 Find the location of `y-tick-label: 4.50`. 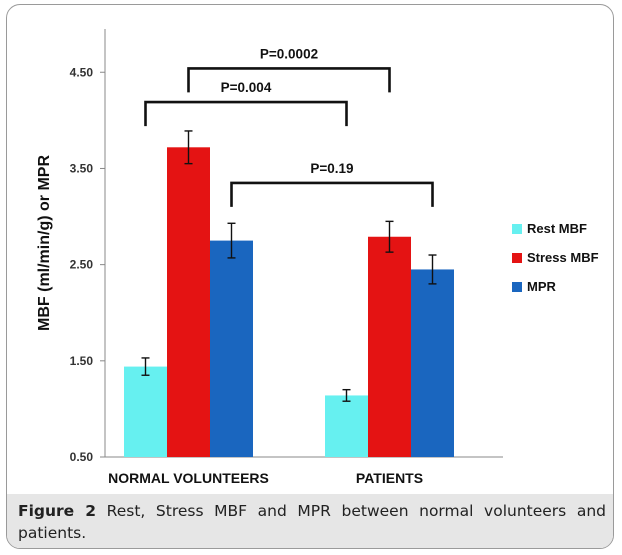

y-tick-label: 4.50 is located at coordinates (82, 72).